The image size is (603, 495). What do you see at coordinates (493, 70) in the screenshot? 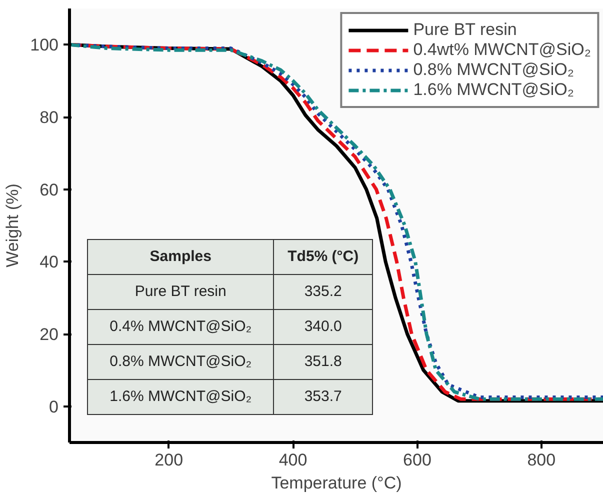
I see `legend-label: 0.8% MWCNT@SiO₂` at bounding box center [493, 70].